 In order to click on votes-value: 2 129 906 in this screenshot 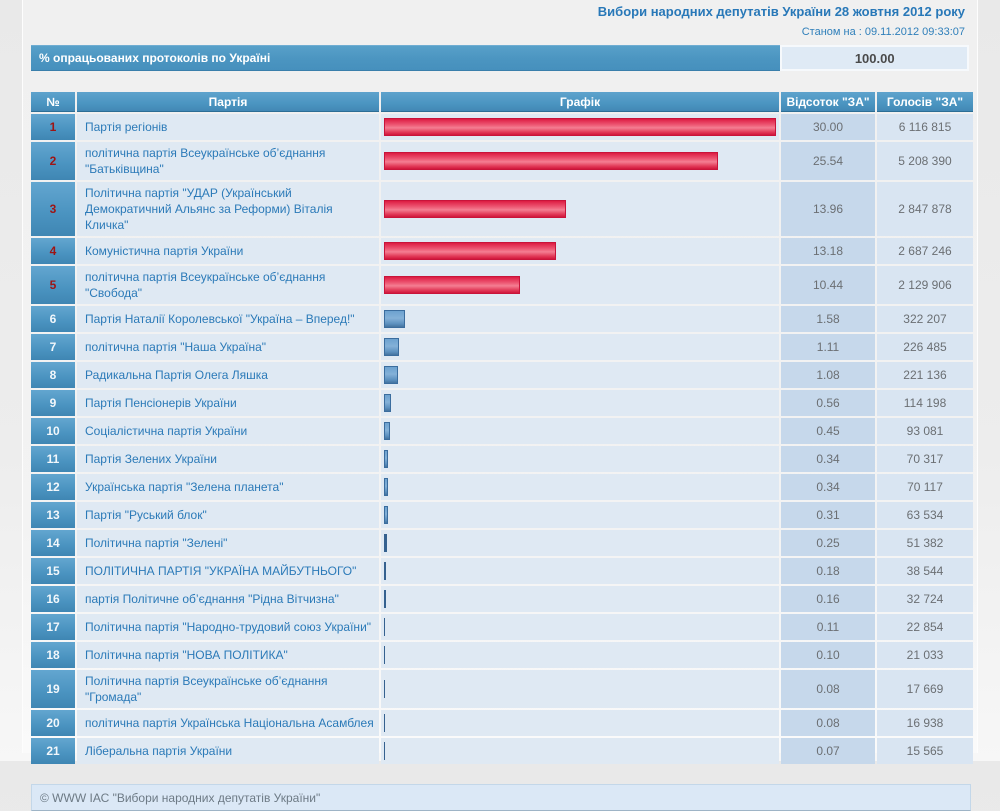, I will do `click(925, 285)`.